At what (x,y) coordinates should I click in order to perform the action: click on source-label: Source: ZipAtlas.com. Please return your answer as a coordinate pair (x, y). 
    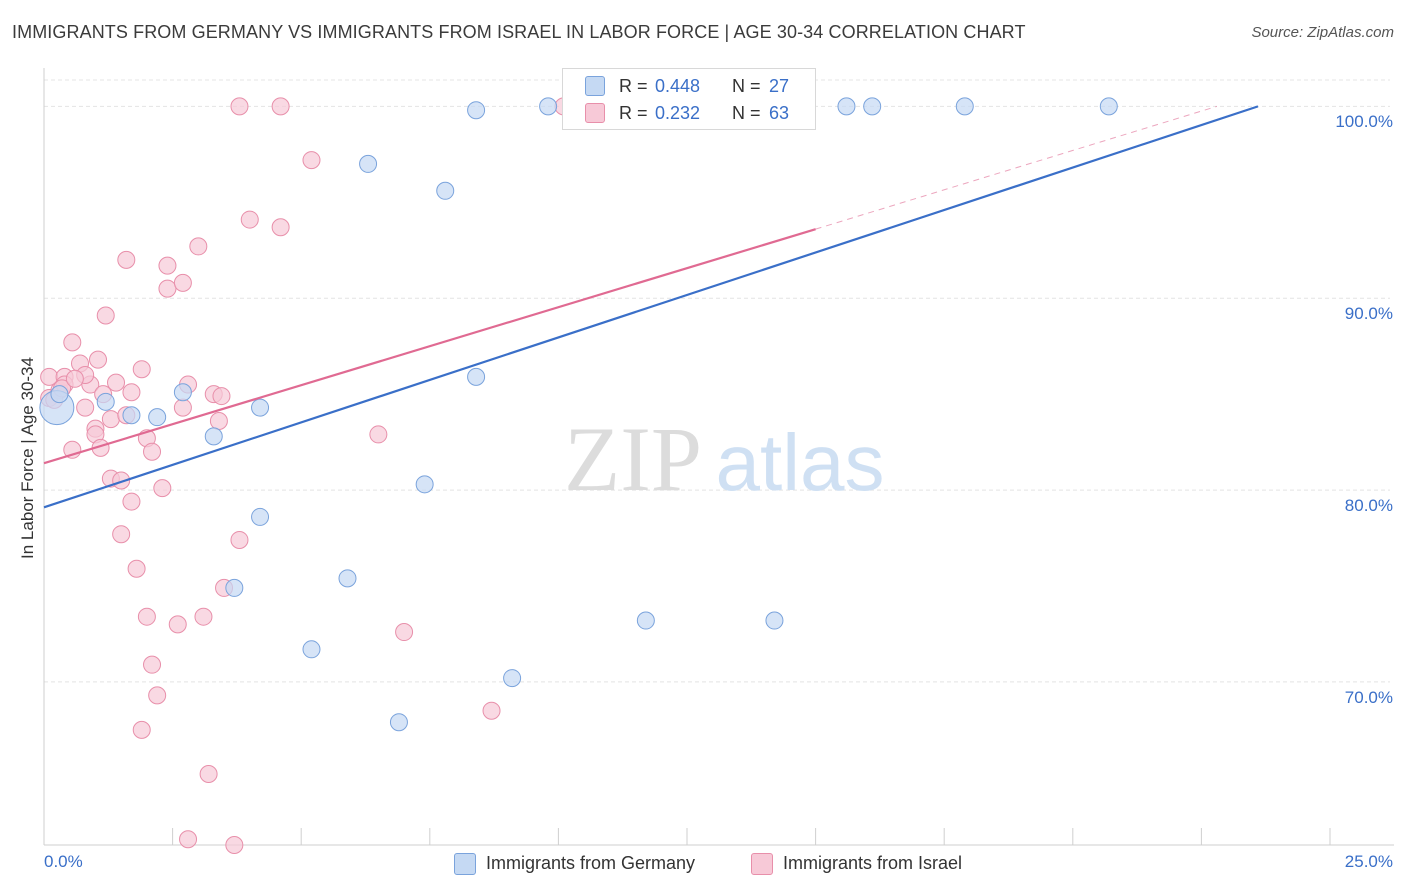
    Looking at the image, I should click on (1322, 32).